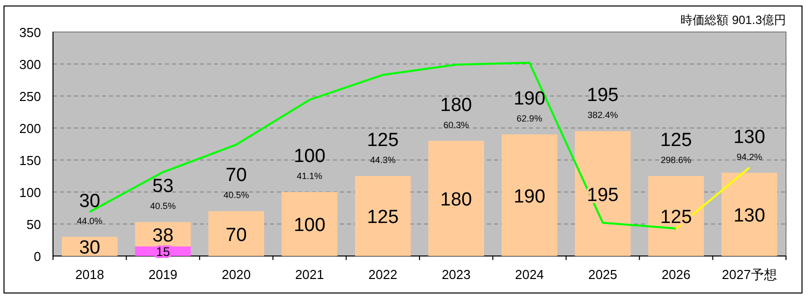  Describe the element at coordinates (310, 225) in the screenshot. I see `data-label: 100` at that location.